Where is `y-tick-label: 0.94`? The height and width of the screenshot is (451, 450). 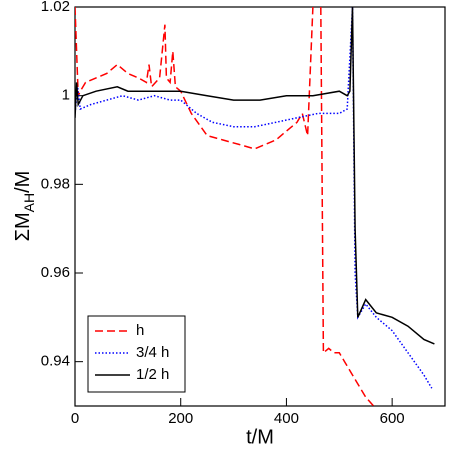
y-tick-label: 0.94 is located at coordinates (55, 361).